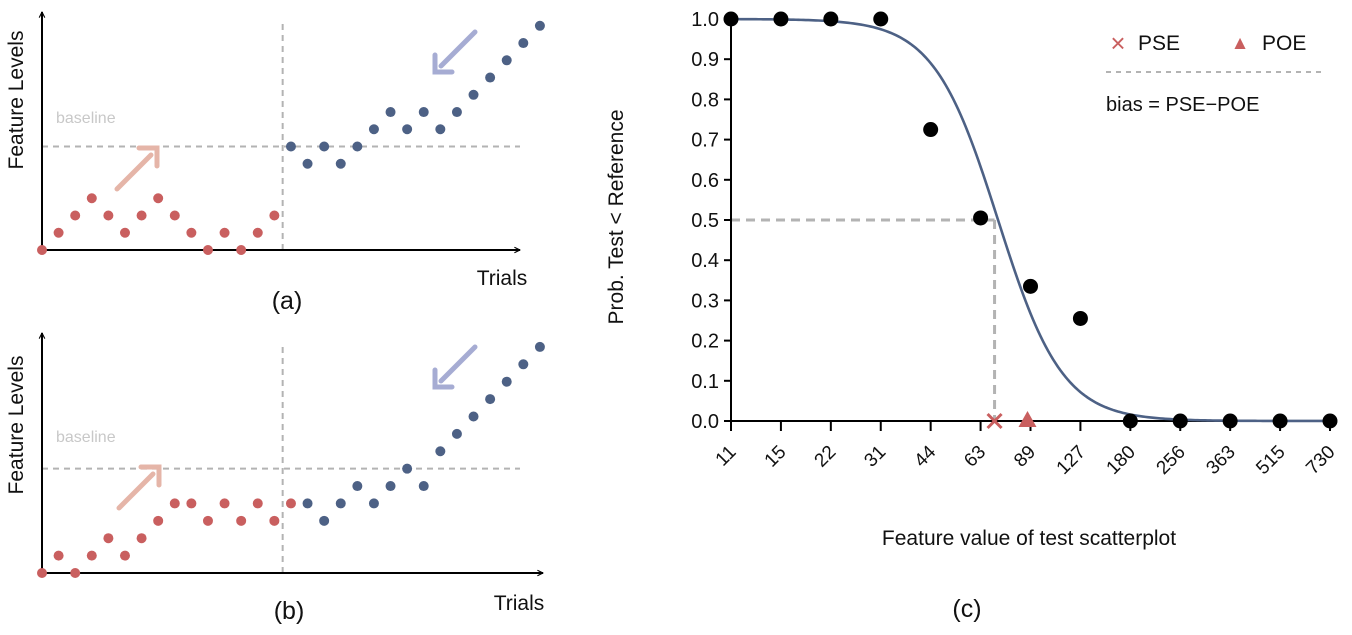 This screenshot has height=635, width=1352. What do you see at coordinates (864, 319) in the screenshot?
I see `panel-c-guides` at bounding box center [864, 319].